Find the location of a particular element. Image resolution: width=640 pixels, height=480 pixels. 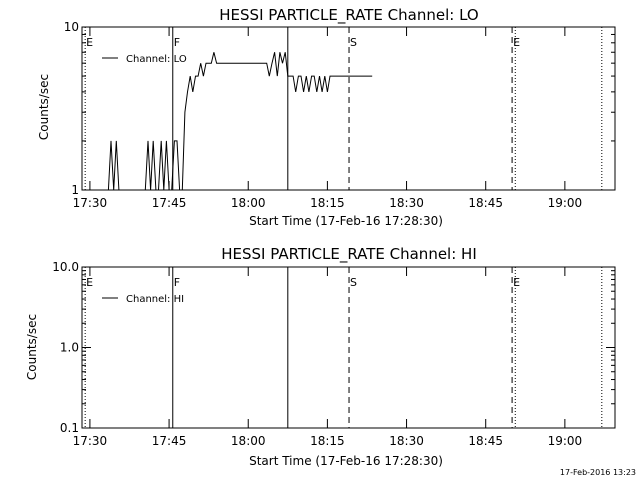

chart1-xtick-label: 19:00 is located at coordinates (565, 203).